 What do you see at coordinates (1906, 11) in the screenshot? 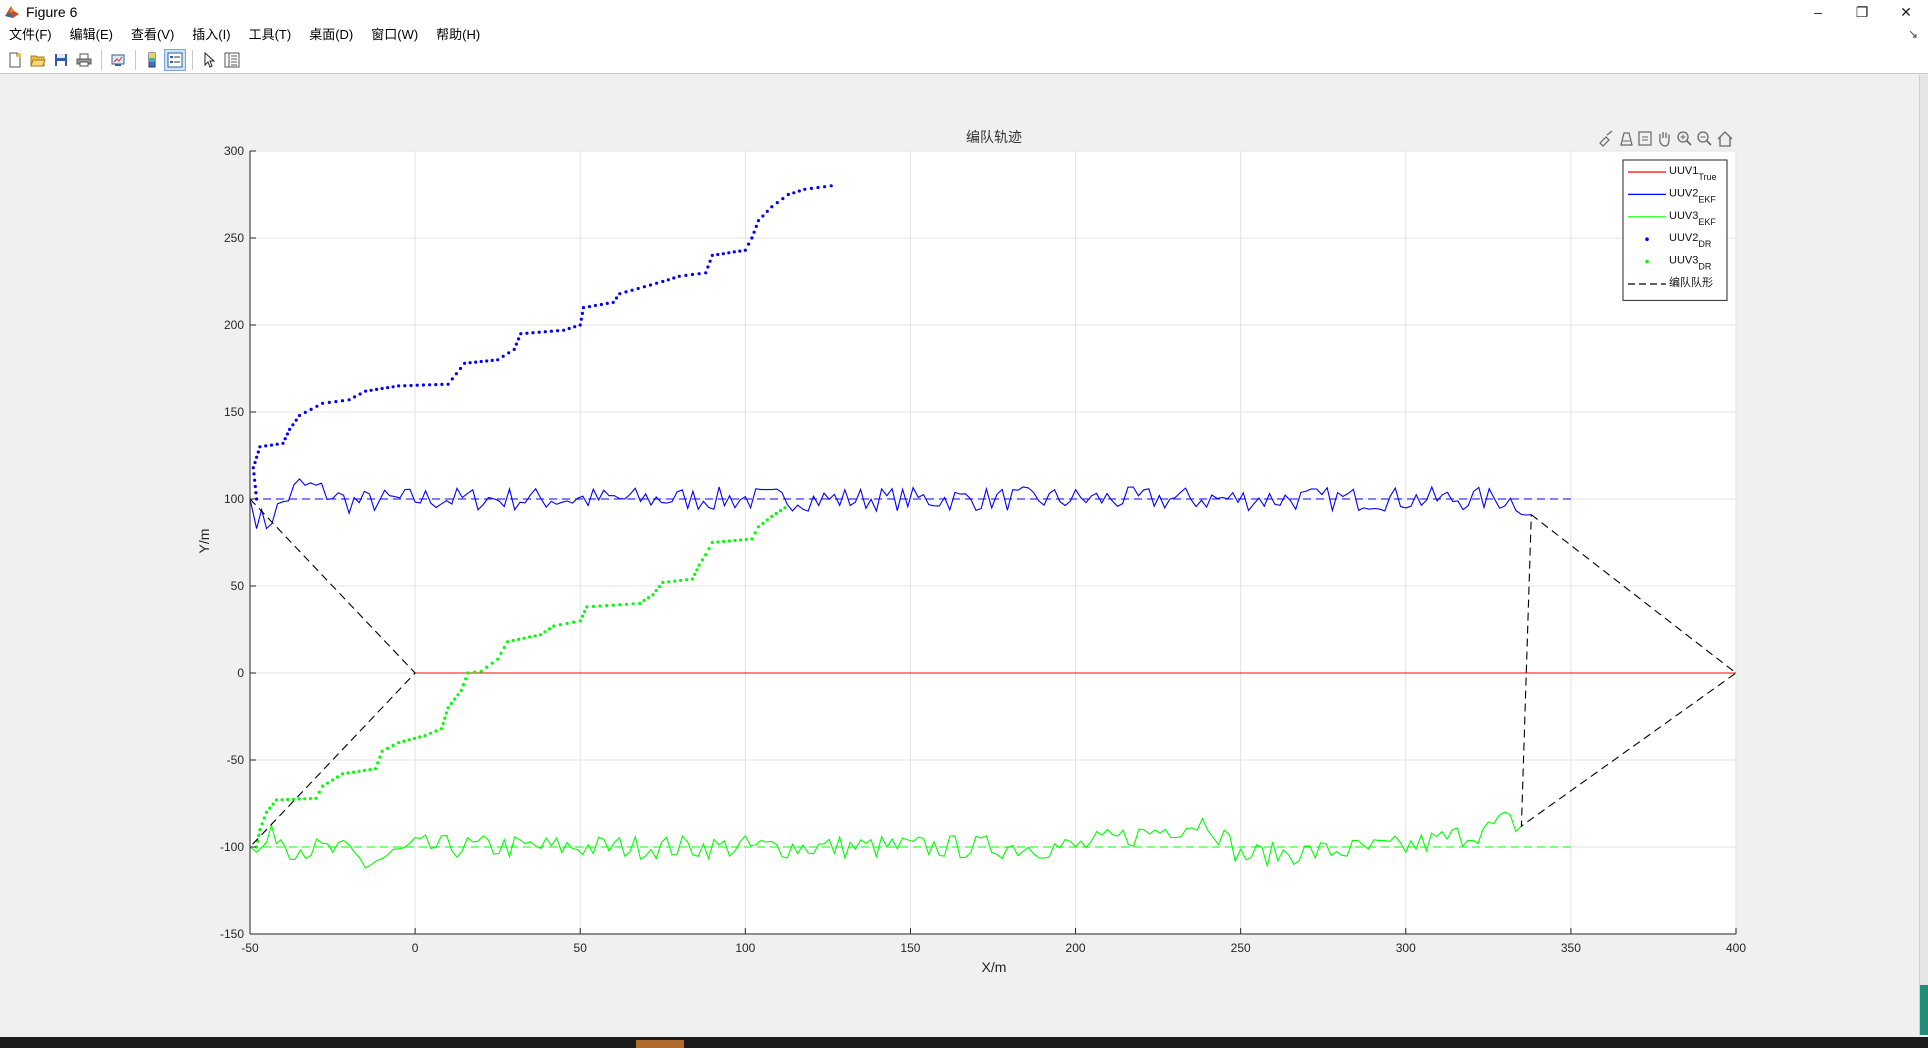
I see `close-button: ✕` at bounding box center [1906, 11].